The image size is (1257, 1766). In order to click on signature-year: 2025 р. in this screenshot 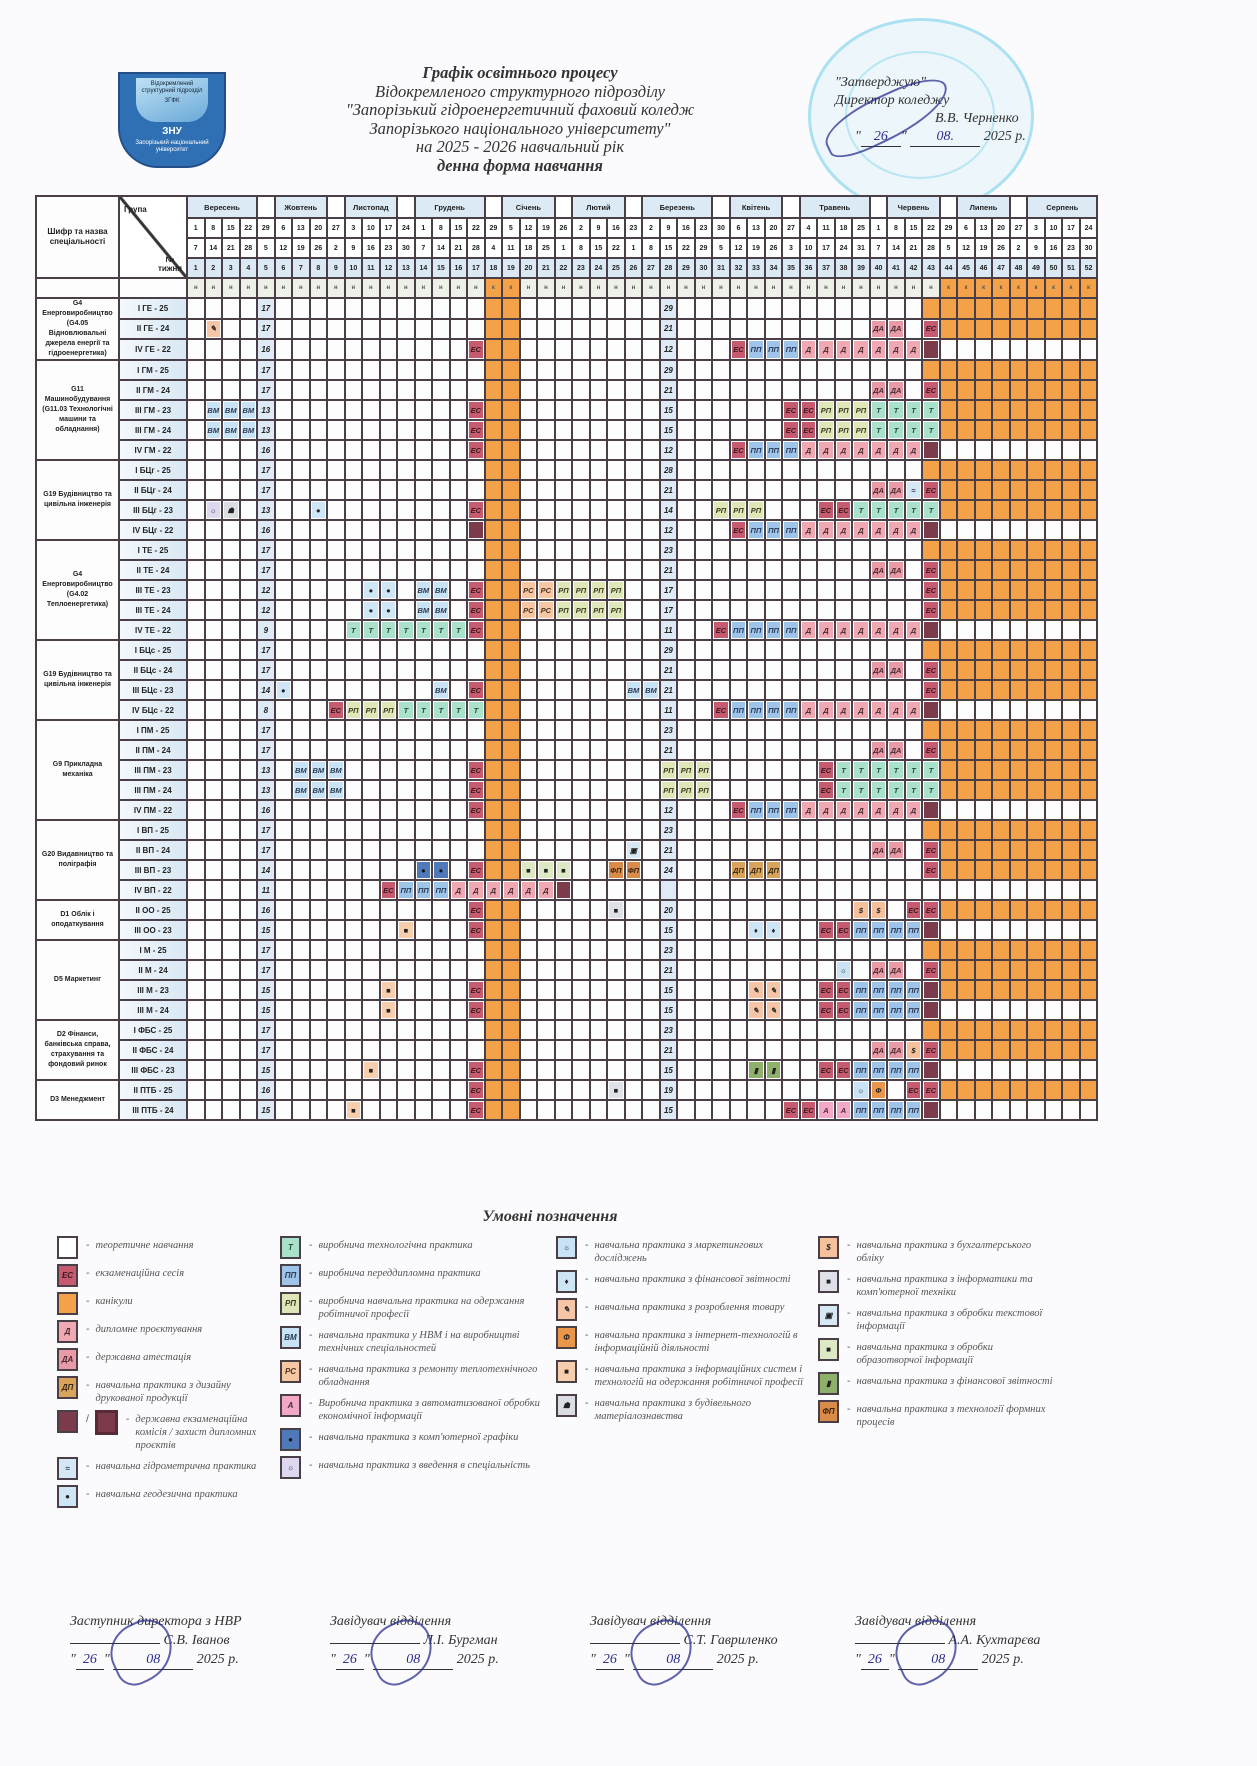, I will do `click(477, 1659)`.